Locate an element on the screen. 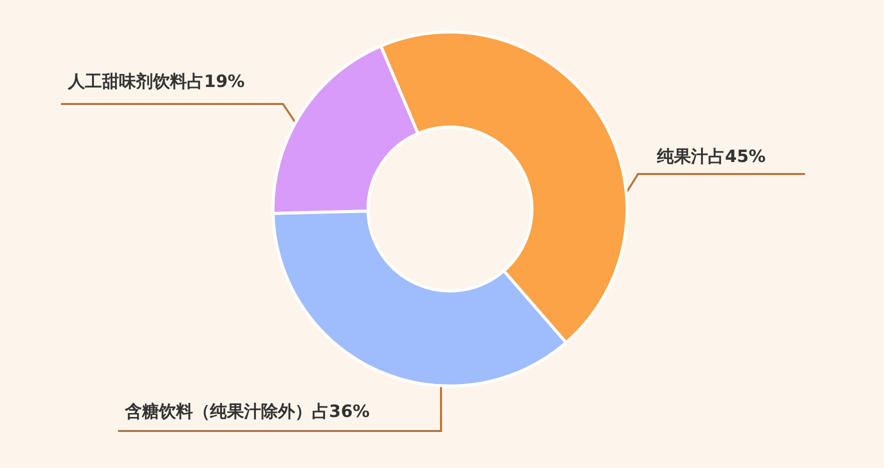 The width and height of the screenshot is (884, 468). slice-label: 含糖饮料（纯果汁除外）占36% is located at coordinates (247, 412).